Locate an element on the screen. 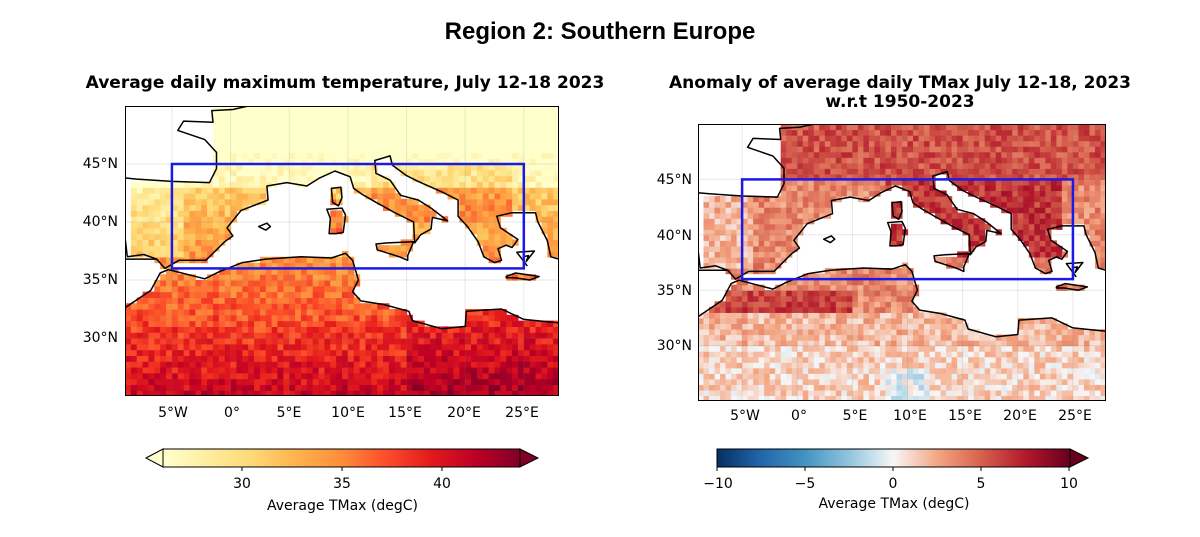 Image resolution: width=1200 pixels, height=537 pixels. left-lat-tick-35: 35°N is located at coordinates (100, 280).